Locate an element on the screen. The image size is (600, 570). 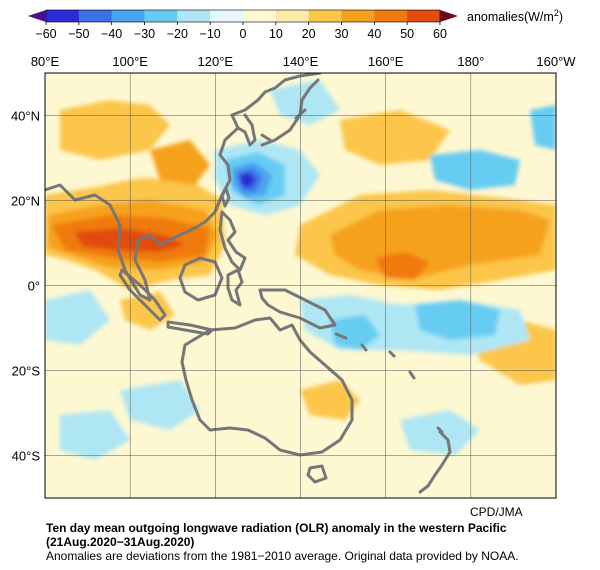
coastline-java is located at coordinates (190, 328).